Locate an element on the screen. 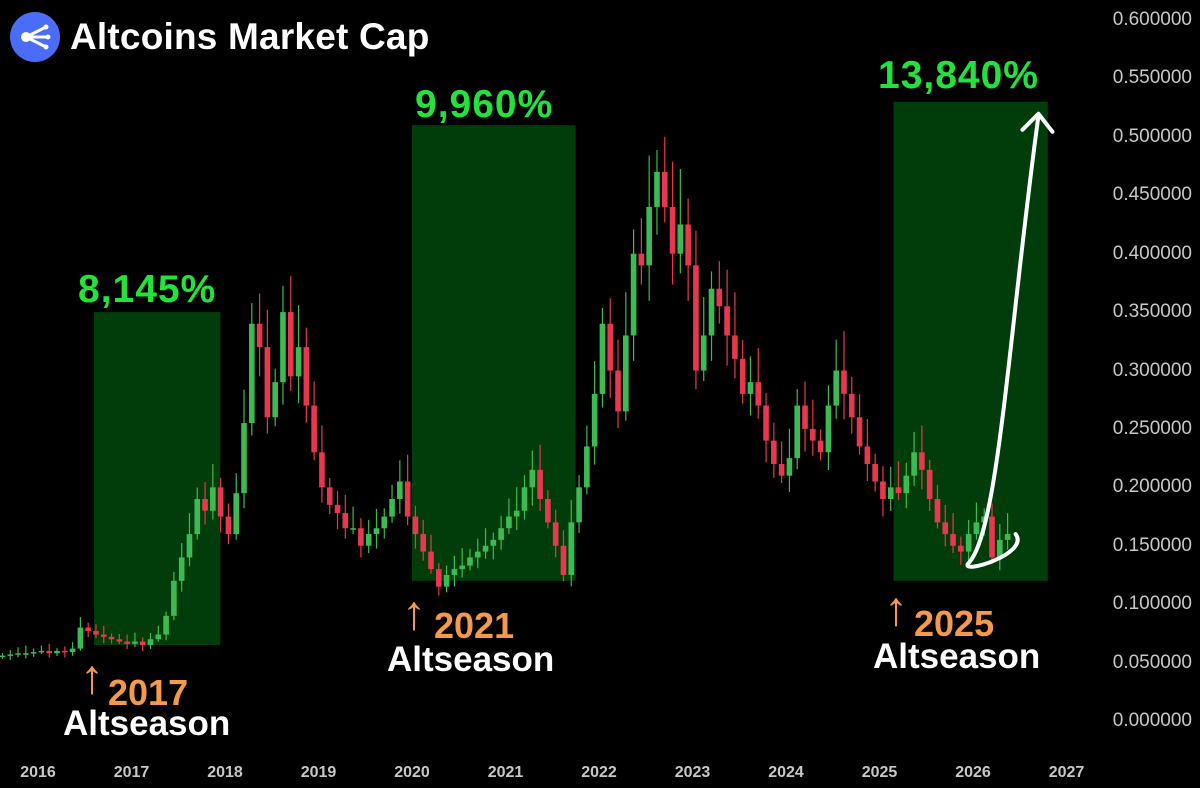  zone-2017-percent: 8,145% is located at coordinates (147, 289).